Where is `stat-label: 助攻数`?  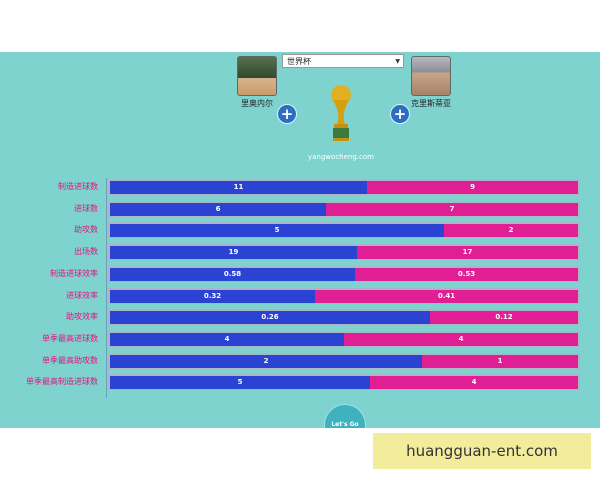 stat-label: 助攻数 is located at coordinates (86, 230).